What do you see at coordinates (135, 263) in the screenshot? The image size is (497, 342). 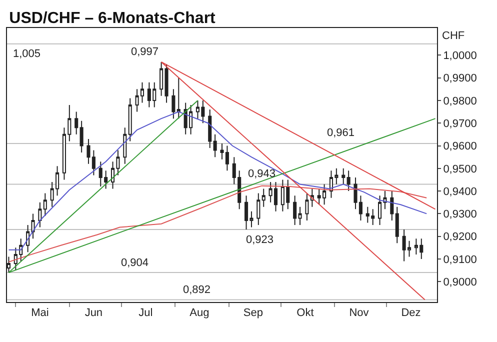 I see `ref-line-label: 0,904` at bounding box center [135, 263].